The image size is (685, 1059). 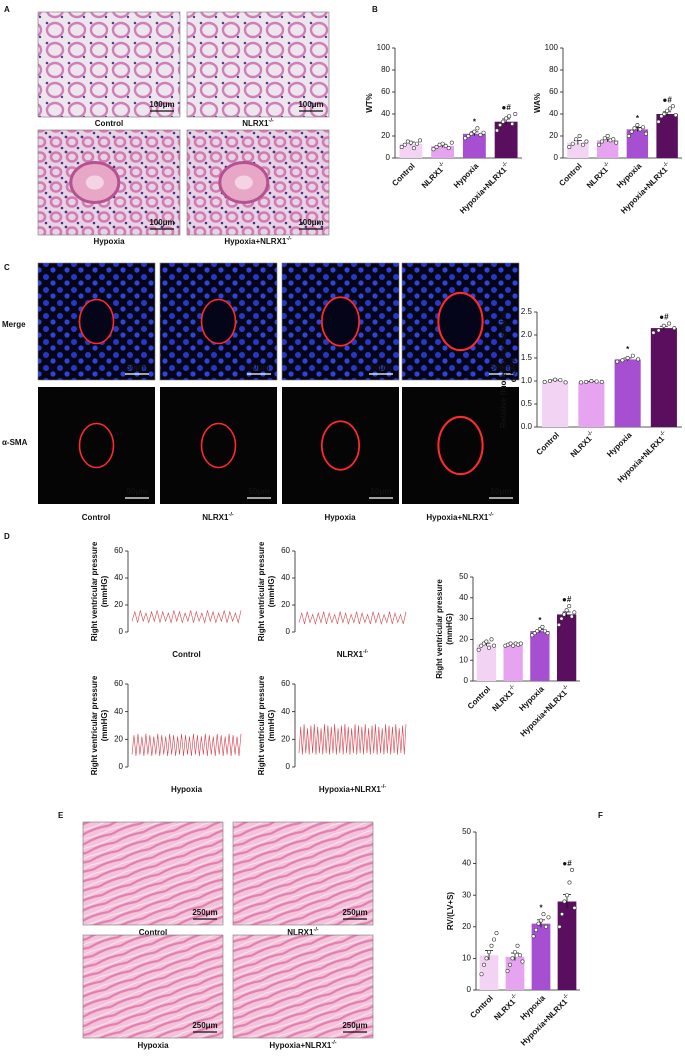 What do you see at coordinates (552, 47) in the screenshot?
I see `y-tick-label: 100` at bounding box center [552, 47].